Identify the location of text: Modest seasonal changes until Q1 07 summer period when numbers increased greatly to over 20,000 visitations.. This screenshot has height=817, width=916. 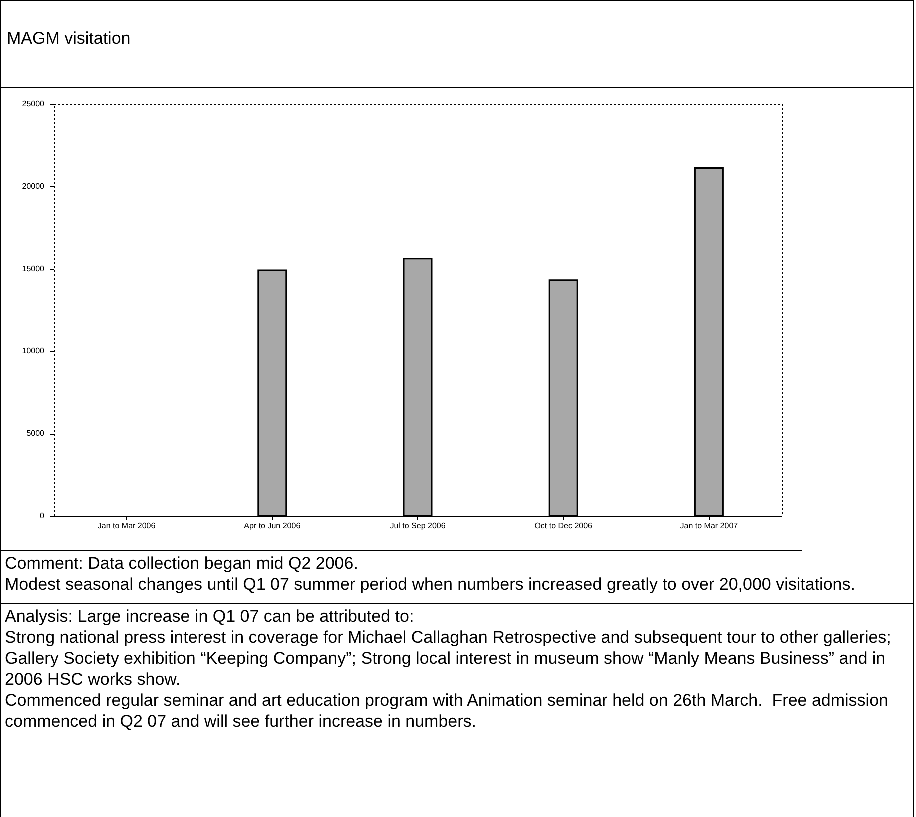
(430, 584).